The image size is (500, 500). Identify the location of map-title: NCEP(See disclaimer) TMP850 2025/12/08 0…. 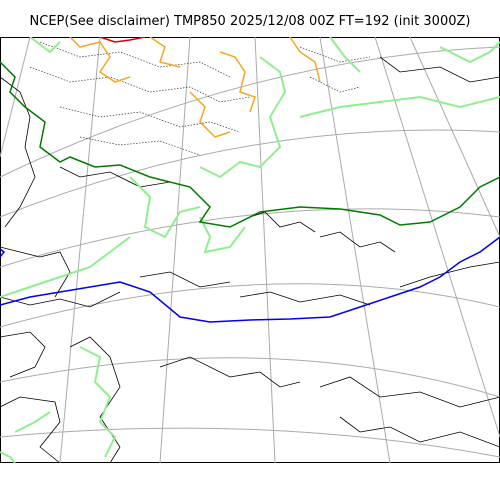
(250, 21).